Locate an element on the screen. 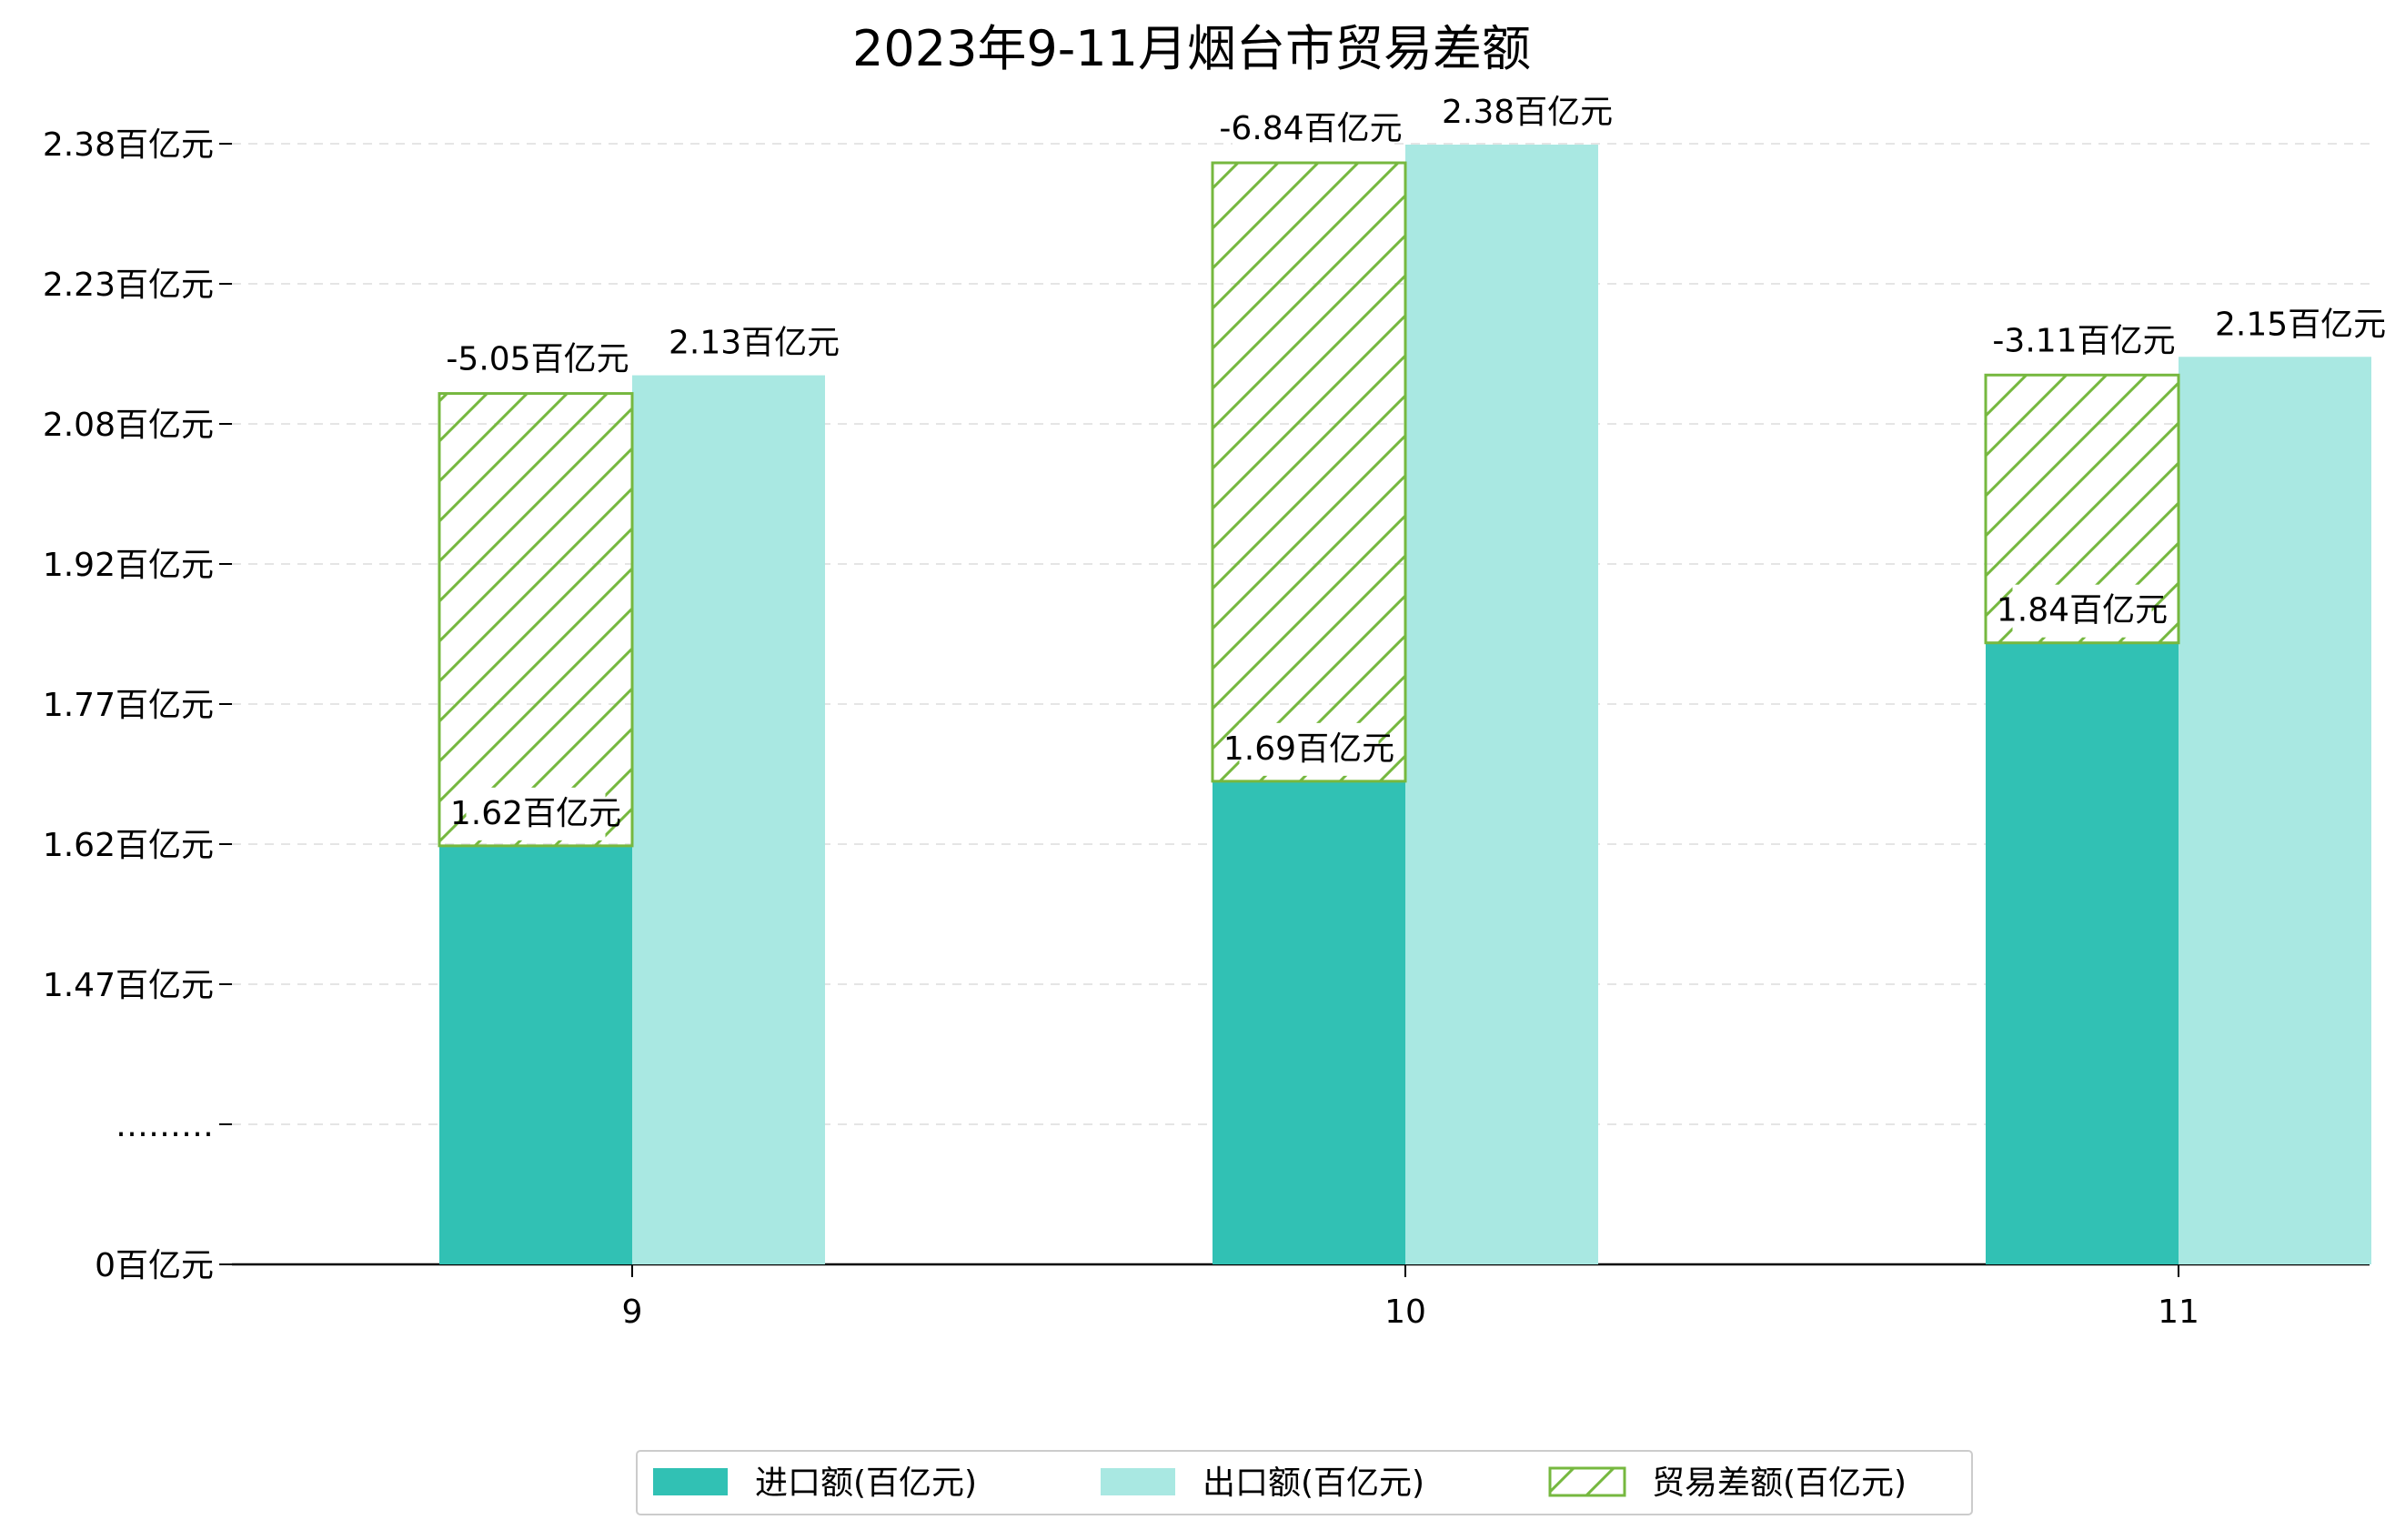 Image resolution: width=2385 pixels, height=1540 pixels. import-value-label: 1.69百亿元 is located at coordinates (1308, 749).